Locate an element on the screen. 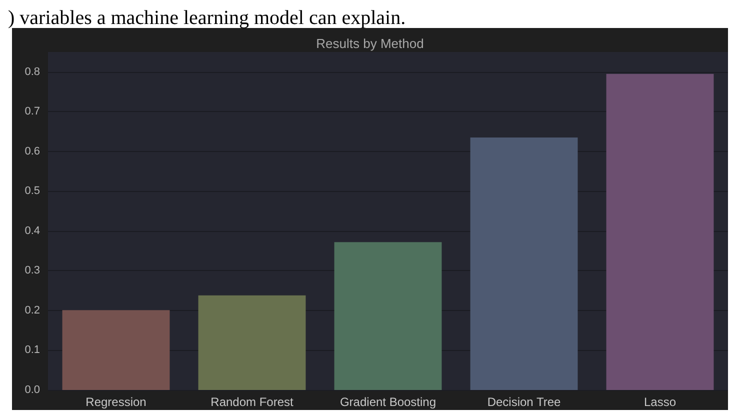 Image resolution: width=736 pixels, height=418 pixels. x-tick-label: Decision Tree is located at coordinates (524, 402).